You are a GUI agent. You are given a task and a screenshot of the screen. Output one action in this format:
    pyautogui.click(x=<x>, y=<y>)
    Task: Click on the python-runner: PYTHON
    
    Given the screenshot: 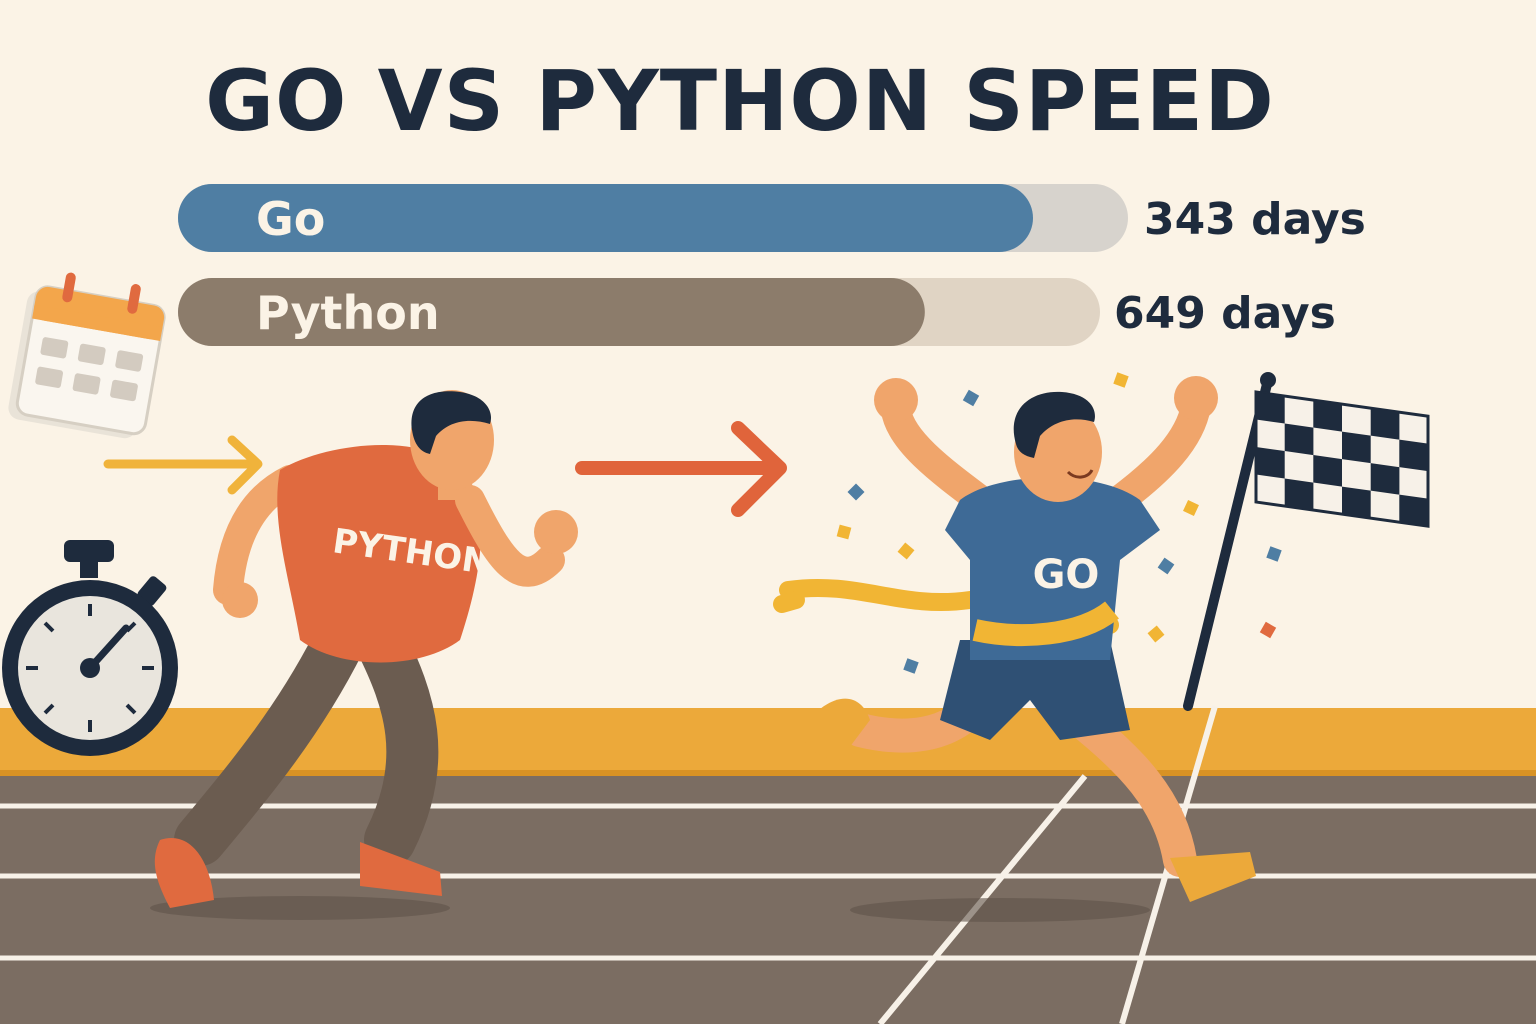 What is the action you would take?
    pyautogui.click(x=364, y=655)
    